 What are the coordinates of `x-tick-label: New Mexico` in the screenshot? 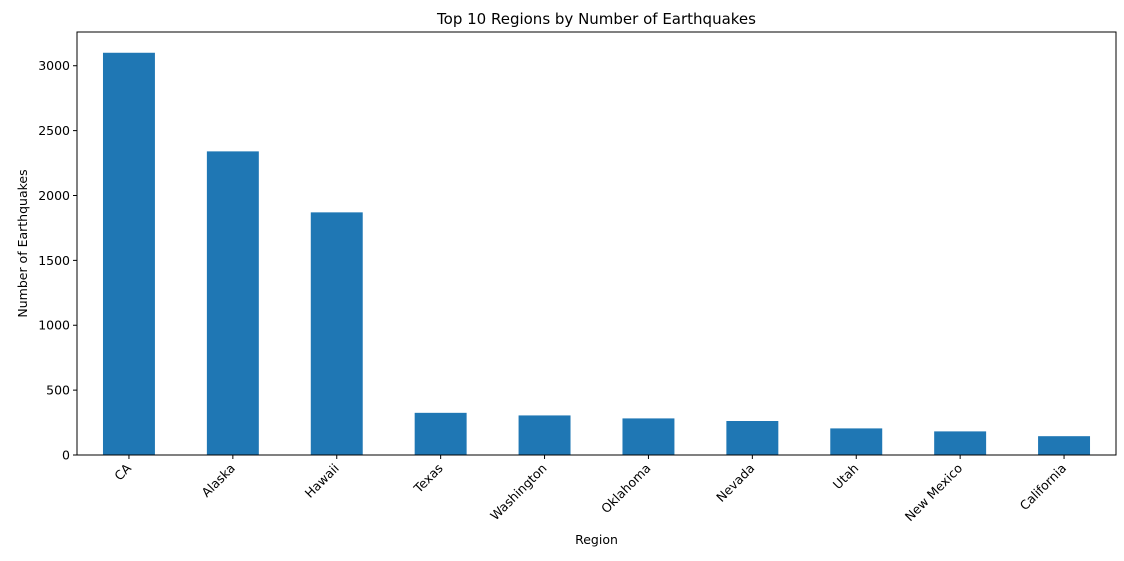 It's located at (934, 493).